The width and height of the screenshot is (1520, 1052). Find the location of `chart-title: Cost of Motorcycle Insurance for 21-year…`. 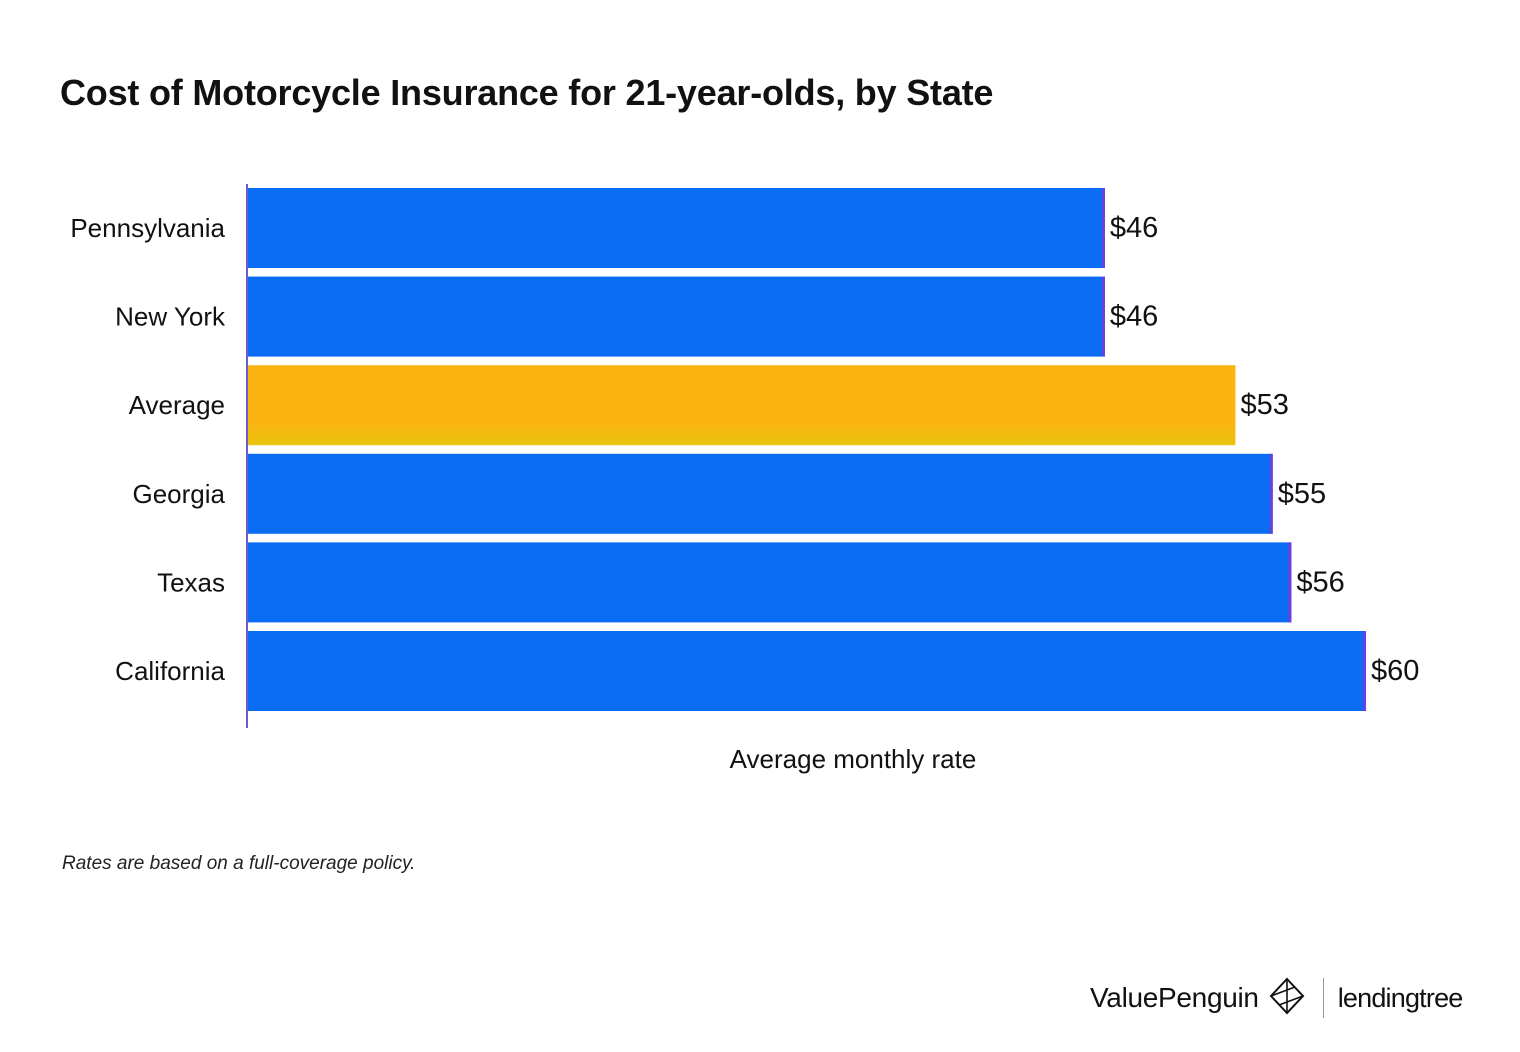

chart-title: Cost of Motorcycle Insurance for 21-year… is located at coordinates (527, 92).